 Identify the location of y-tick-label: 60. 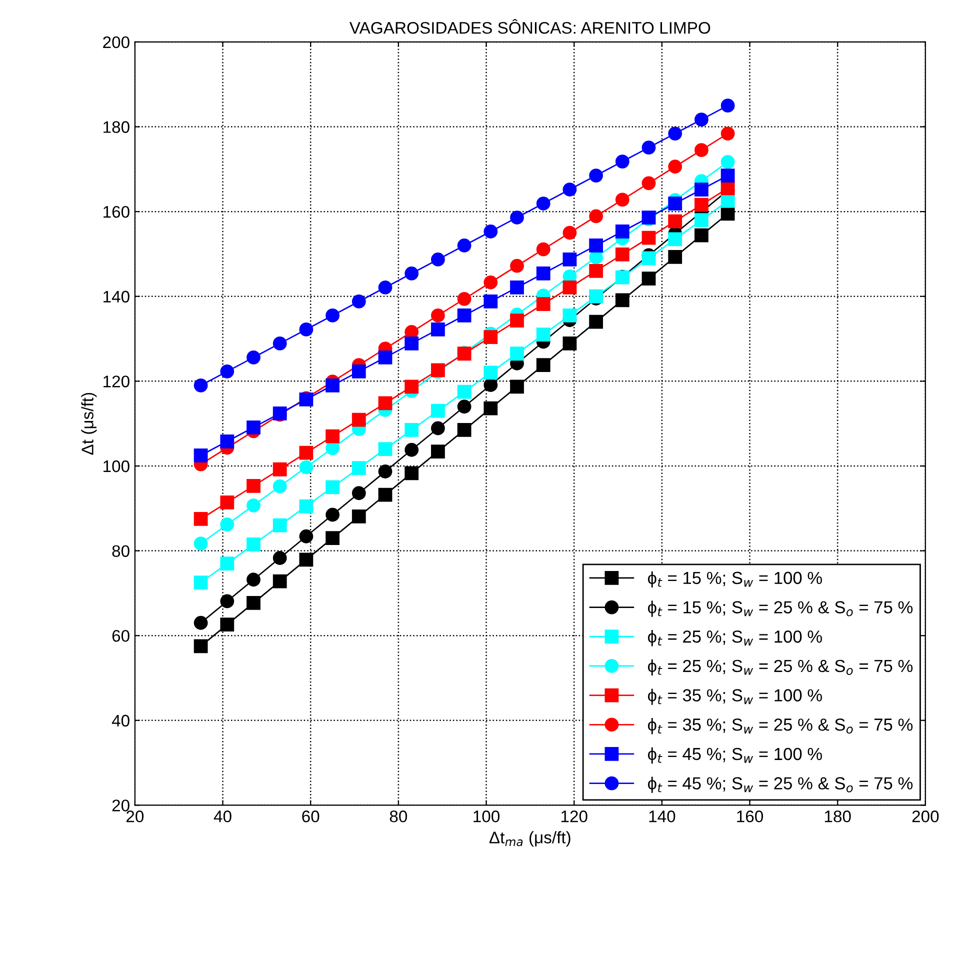
(121, 636).